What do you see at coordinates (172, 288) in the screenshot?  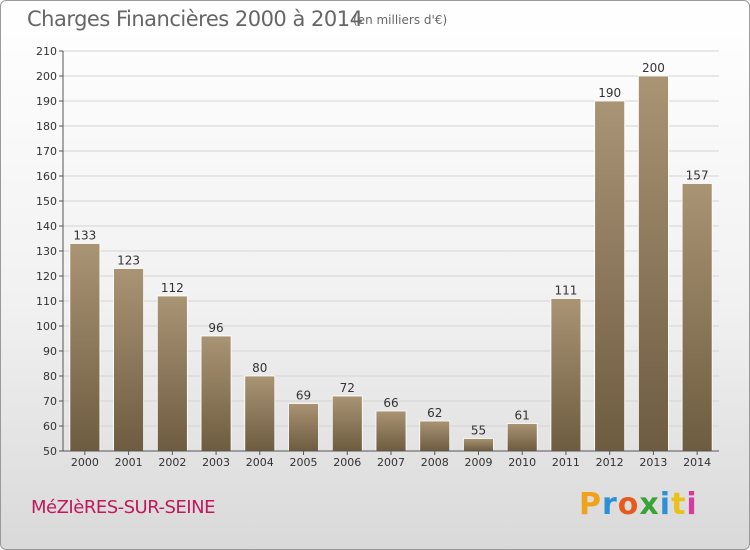 I see `bar-value-label: 112` at bounding box center [172, 288].